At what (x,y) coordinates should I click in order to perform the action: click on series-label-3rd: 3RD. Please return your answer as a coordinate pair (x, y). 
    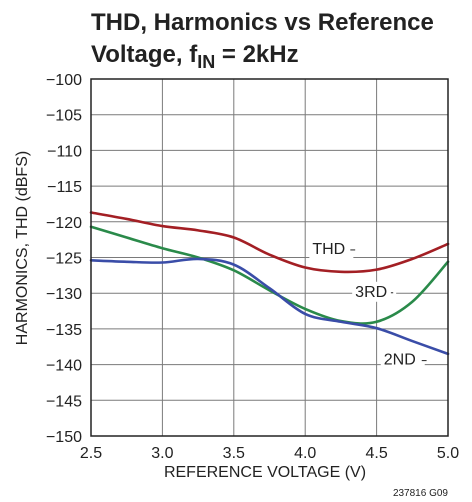
    Looking at the image, I should click on (371, 292).